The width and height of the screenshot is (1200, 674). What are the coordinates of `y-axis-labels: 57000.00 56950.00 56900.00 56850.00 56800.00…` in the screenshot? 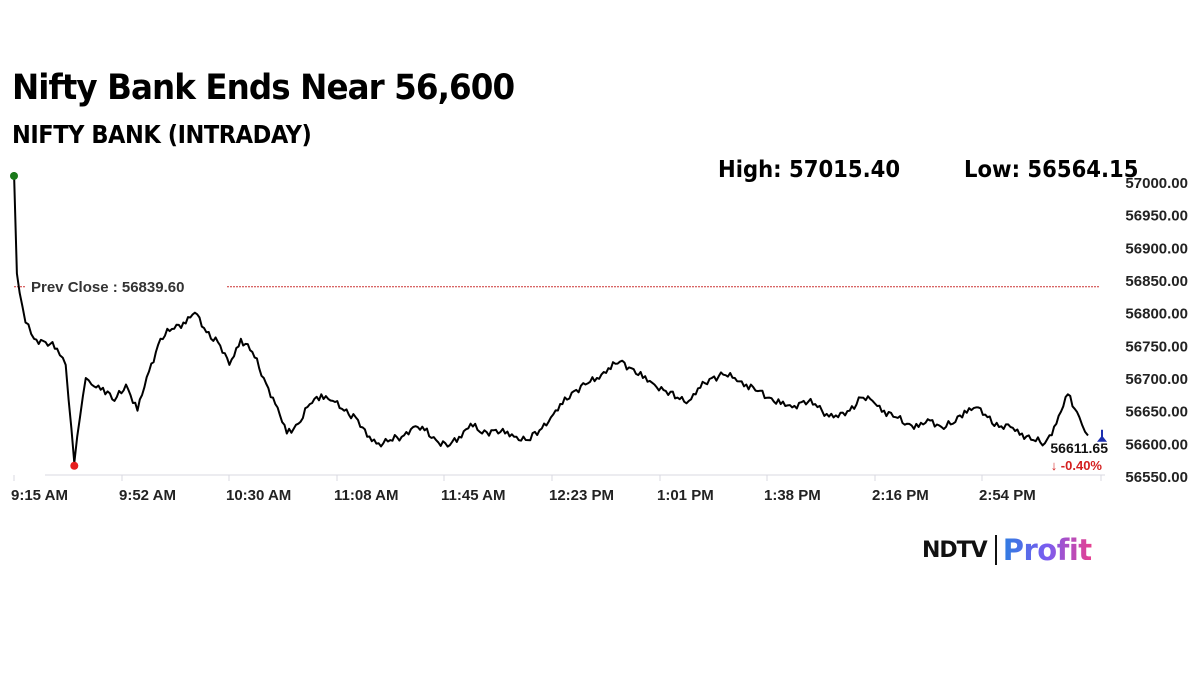 It's located at (1156, 330).